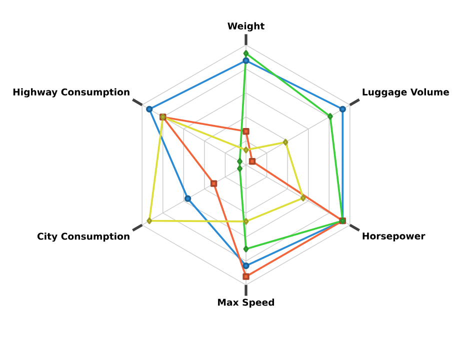  I want to click on spoke-label: Horsepower, so click(394, 237).